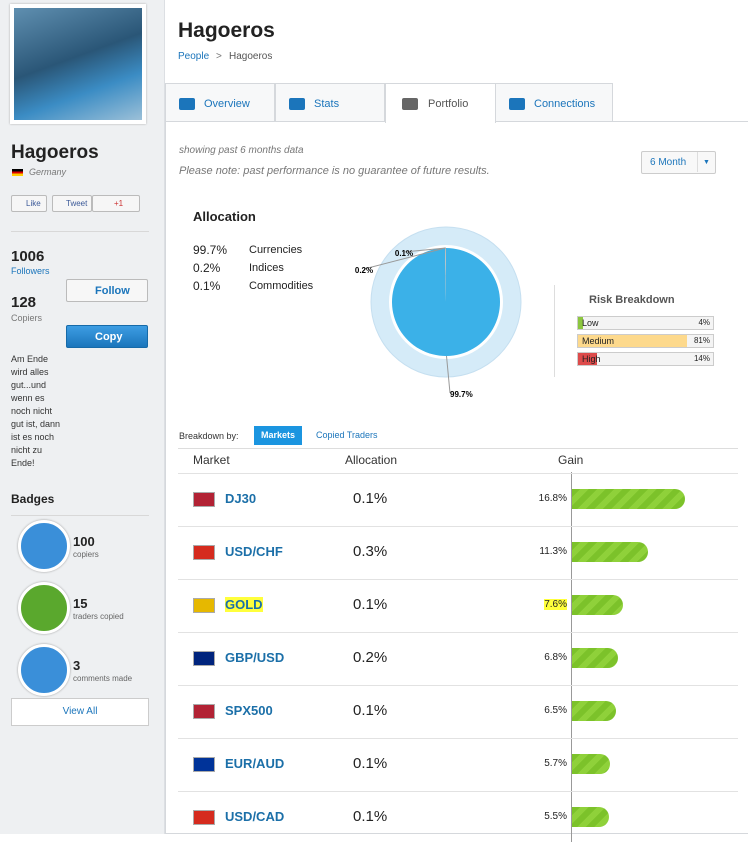 This screenshot has width=748, height=842. Describe the element at coordinates (404, 253) in the screenshot. I see `pie-label: 0.1%` at that location.